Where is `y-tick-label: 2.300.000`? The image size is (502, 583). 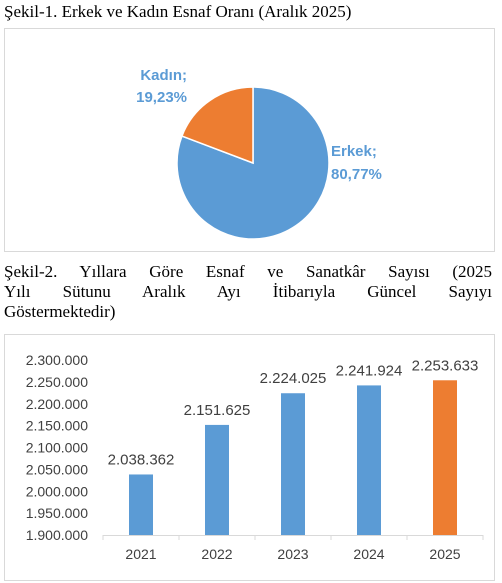 y-tick-label: 2.300.000 is located at coordinates (57, 360).